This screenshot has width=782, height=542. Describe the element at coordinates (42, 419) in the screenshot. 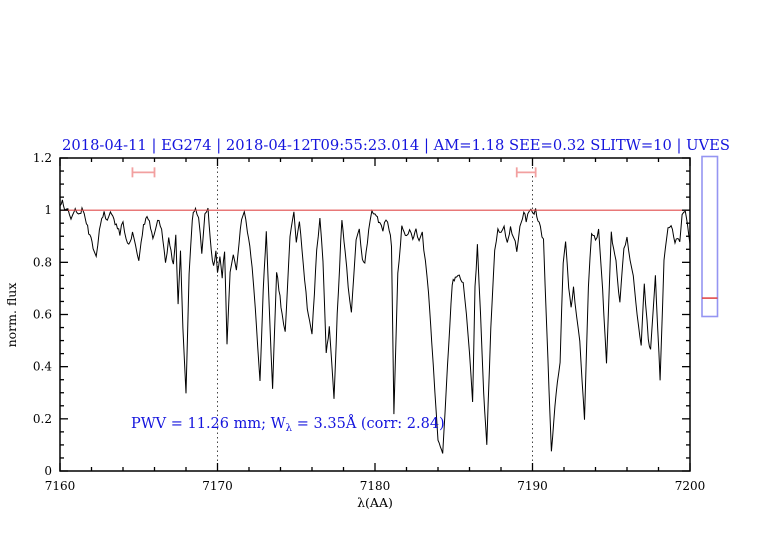

I see `y-tick-label: 0.2` at that location.